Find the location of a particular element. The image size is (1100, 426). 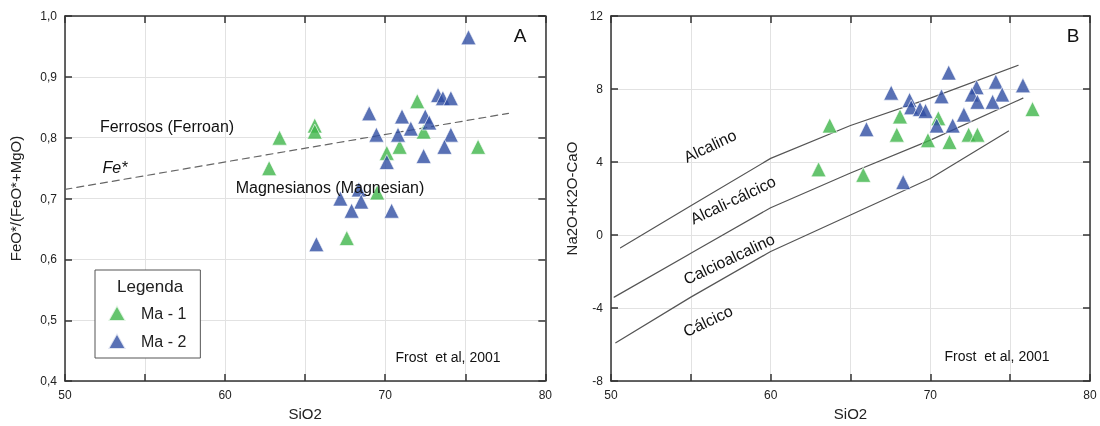

legend-label: Ma - 2 is located at coordinates (164, 341).